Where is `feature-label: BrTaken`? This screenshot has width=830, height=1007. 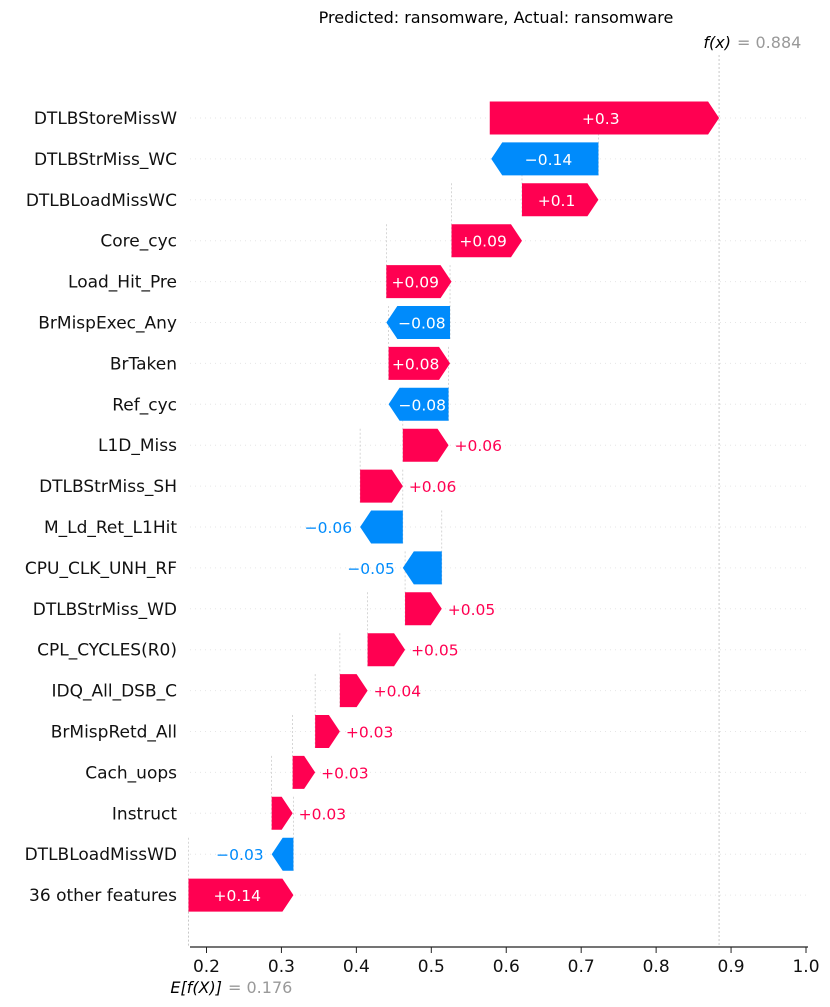
feature-label: BrTaken is located at coordinates (143, 364).